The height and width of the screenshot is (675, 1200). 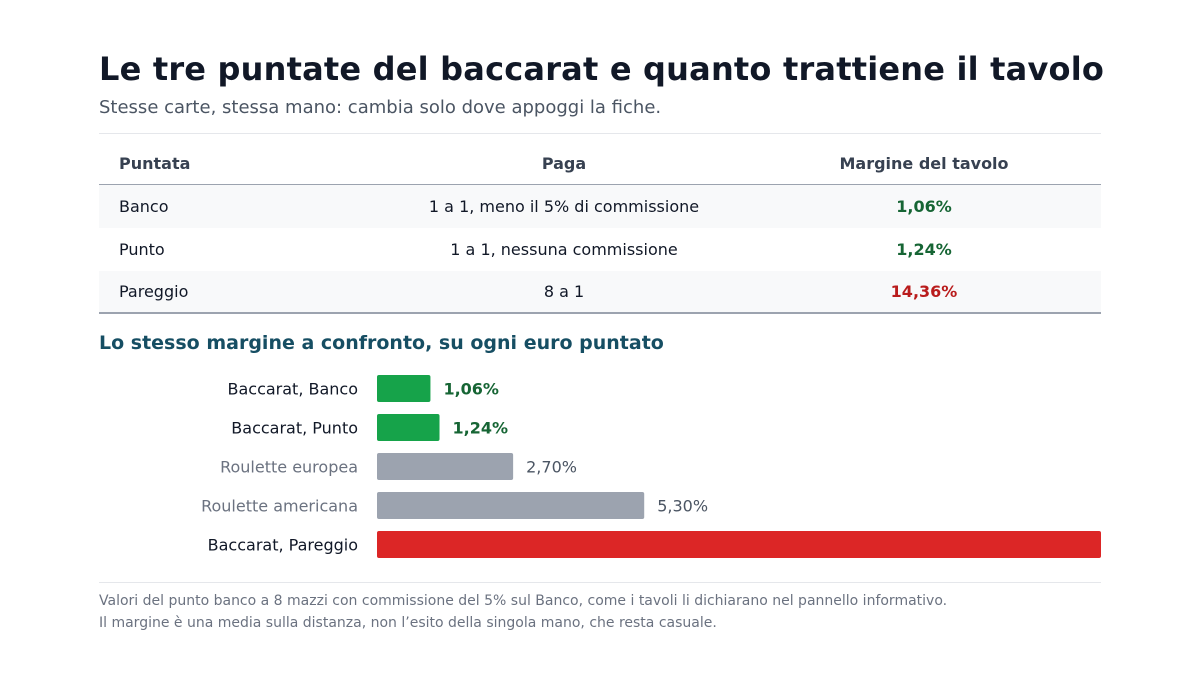 I want to click on cell-margin: 14,36%, so click(x=924, y=291).